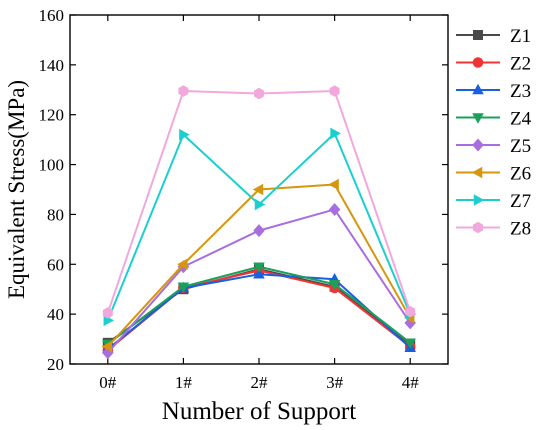  I want to click on legend-label: Z7, so click(520, 201).